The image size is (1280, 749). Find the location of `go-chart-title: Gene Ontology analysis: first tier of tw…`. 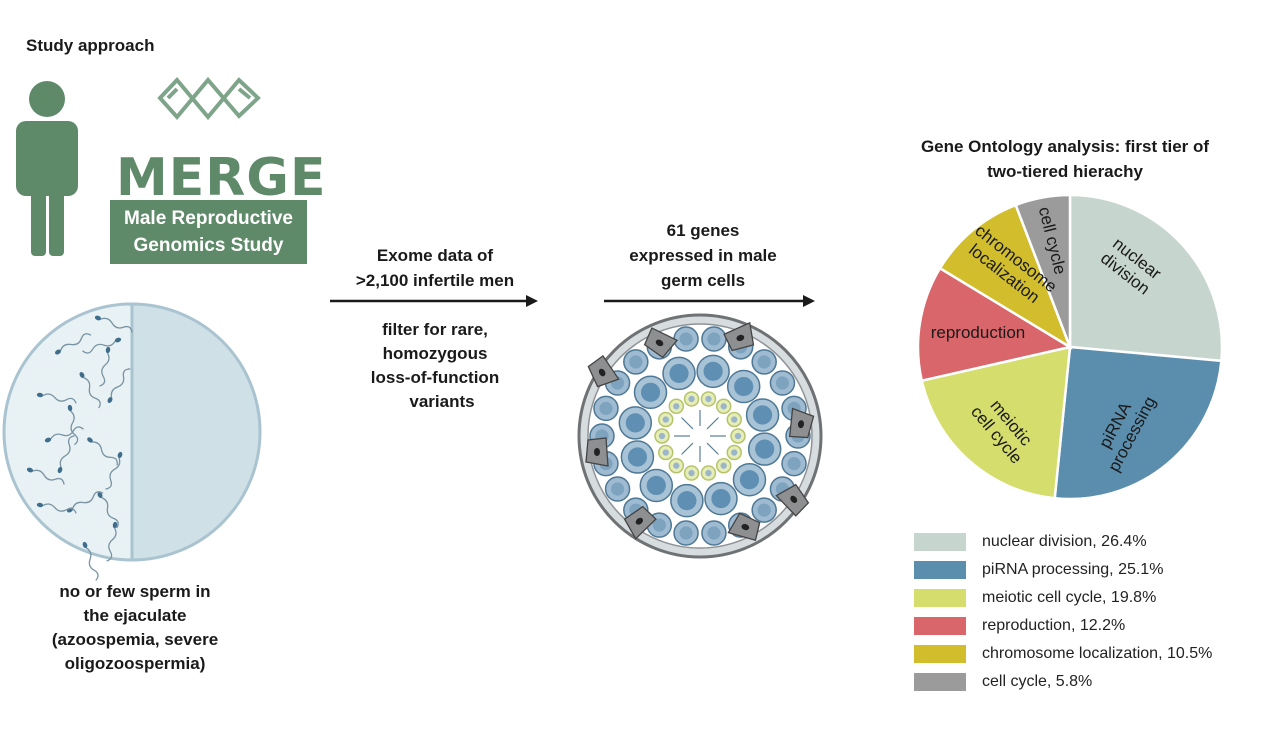

go-chart-title: Gene Ontology analysis: first tier of tw… is located at coordinates (1065, 159).